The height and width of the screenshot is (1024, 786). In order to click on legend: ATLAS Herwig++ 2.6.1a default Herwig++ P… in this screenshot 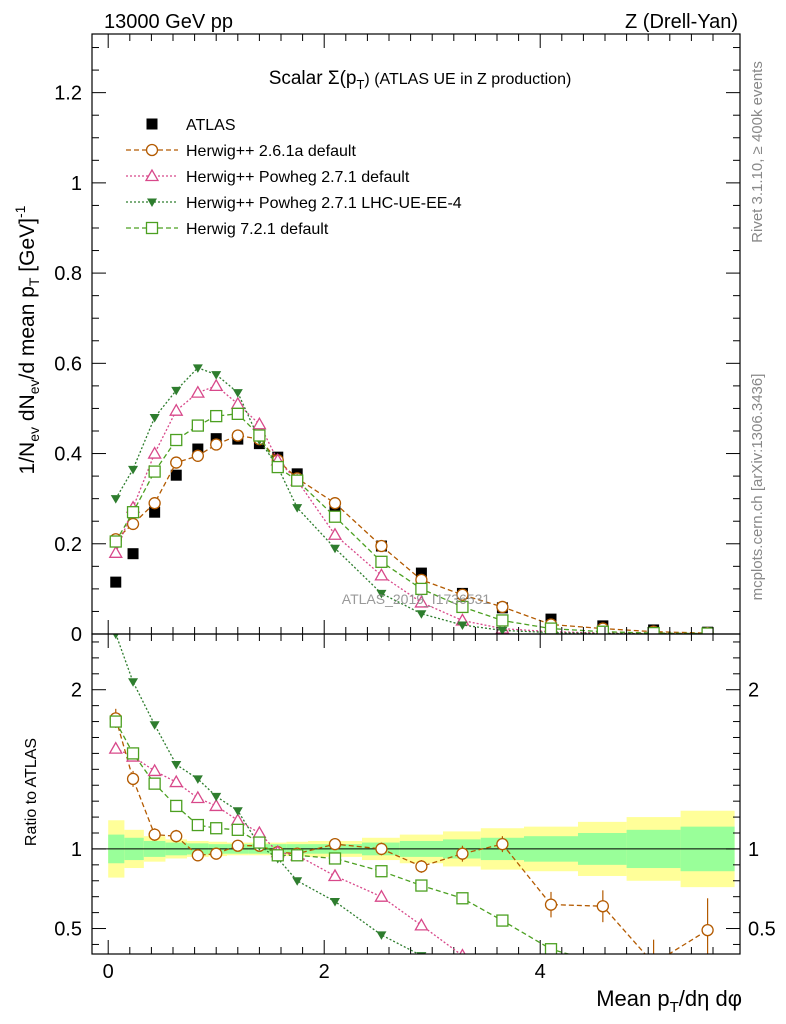, I will do `click(294, 177)`.